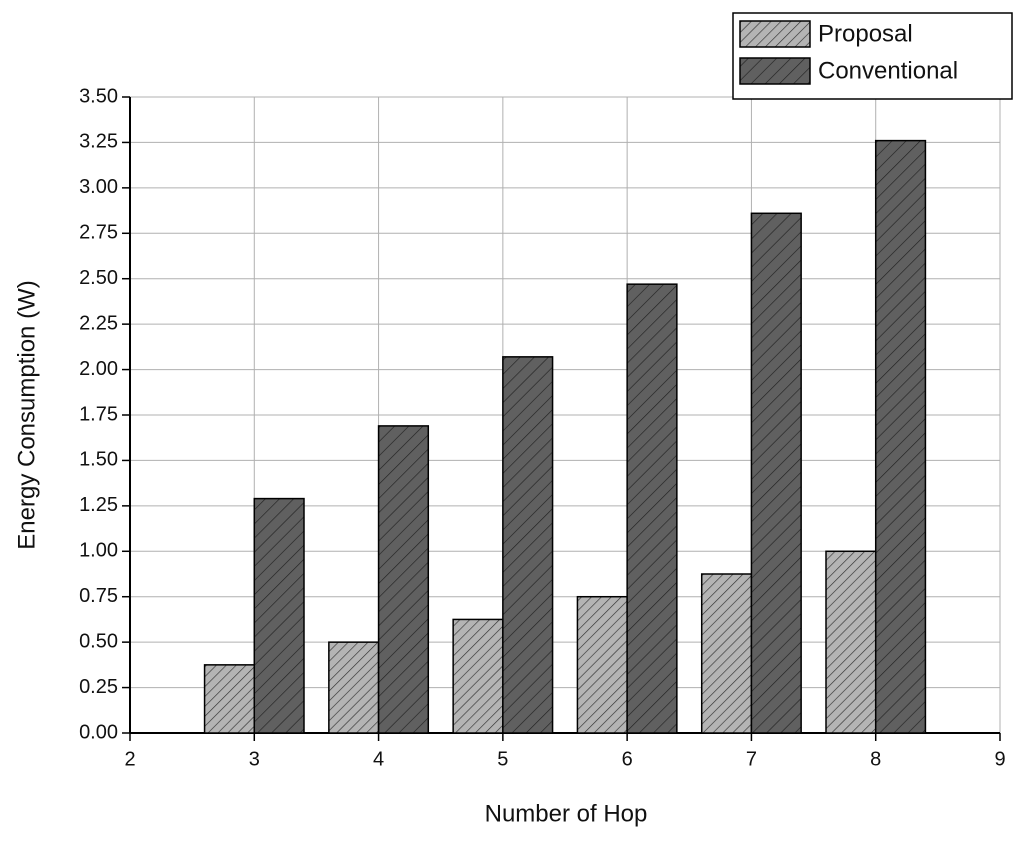  Describe the element at coordinates (129, 759) in the screenshot. I see `x-tick-label: 2` at that location.